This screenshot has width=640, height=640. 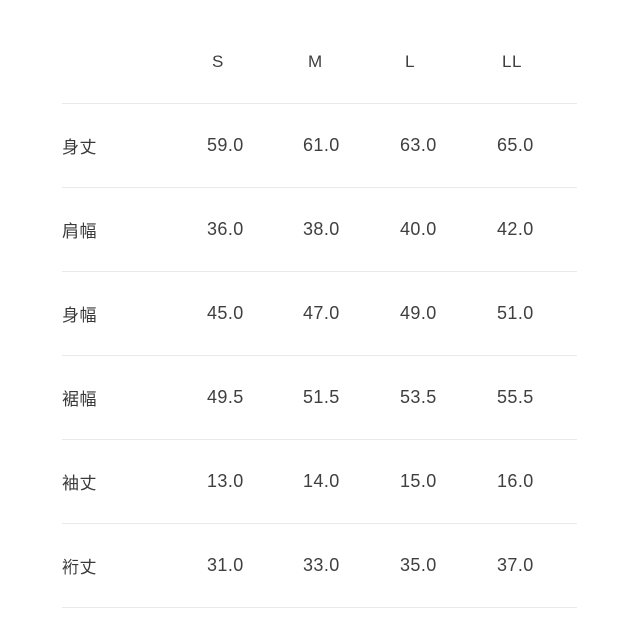 I want to click on size-table-header-row: S M L LL, so click(x=319, y=62).